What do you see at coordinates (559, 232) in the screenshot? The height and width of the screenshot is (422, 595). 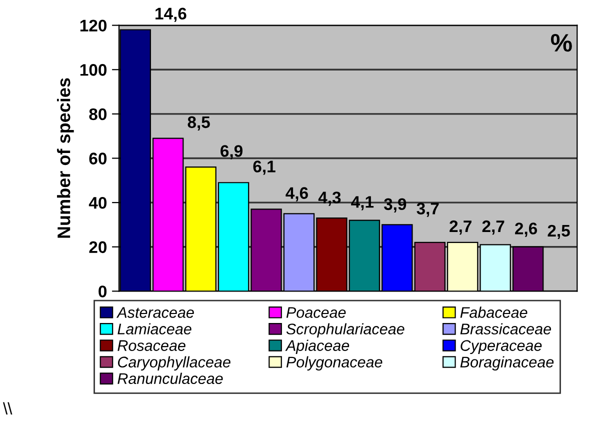 I see `annotation: 2,5` at bounding box center [559, 232].